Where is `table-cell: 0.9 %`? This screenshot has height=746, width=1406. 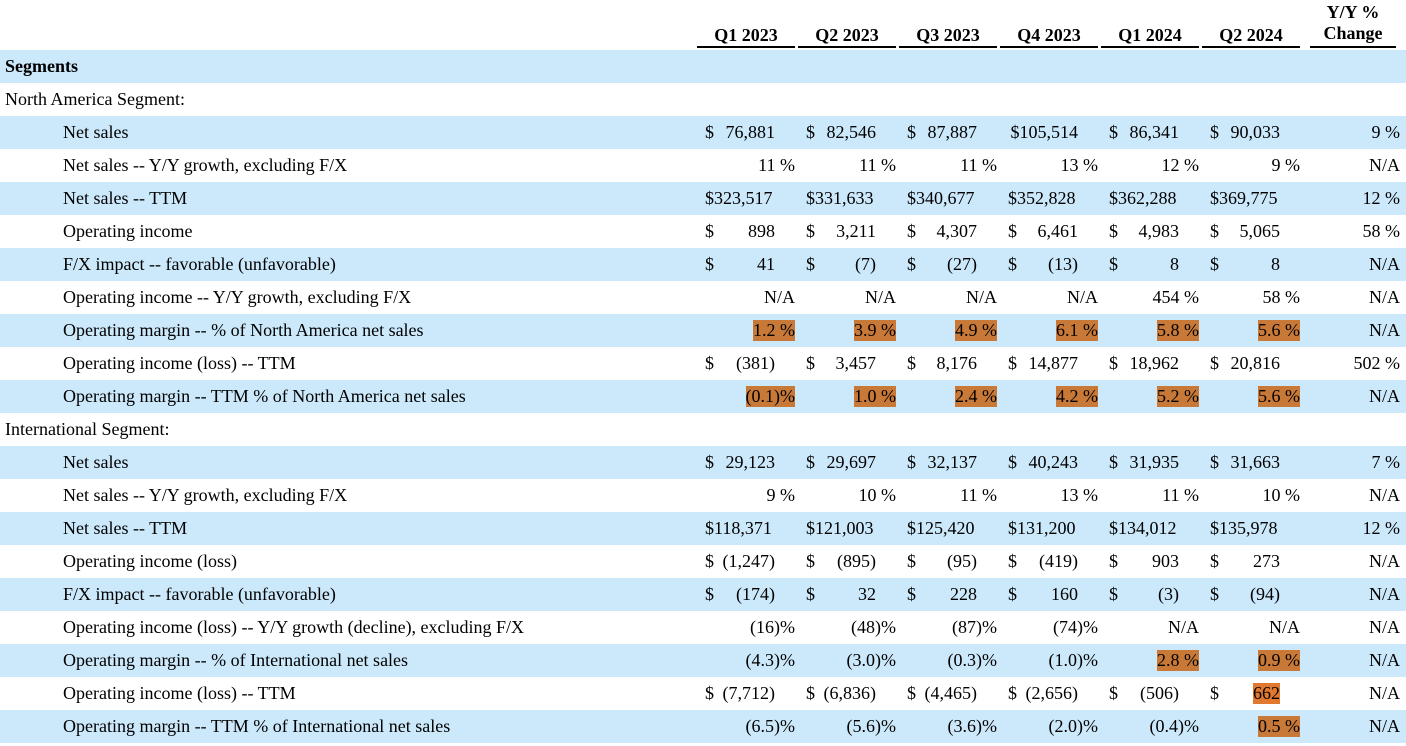 table-cell: 0.9 % is located at coordinates (1251, 660).